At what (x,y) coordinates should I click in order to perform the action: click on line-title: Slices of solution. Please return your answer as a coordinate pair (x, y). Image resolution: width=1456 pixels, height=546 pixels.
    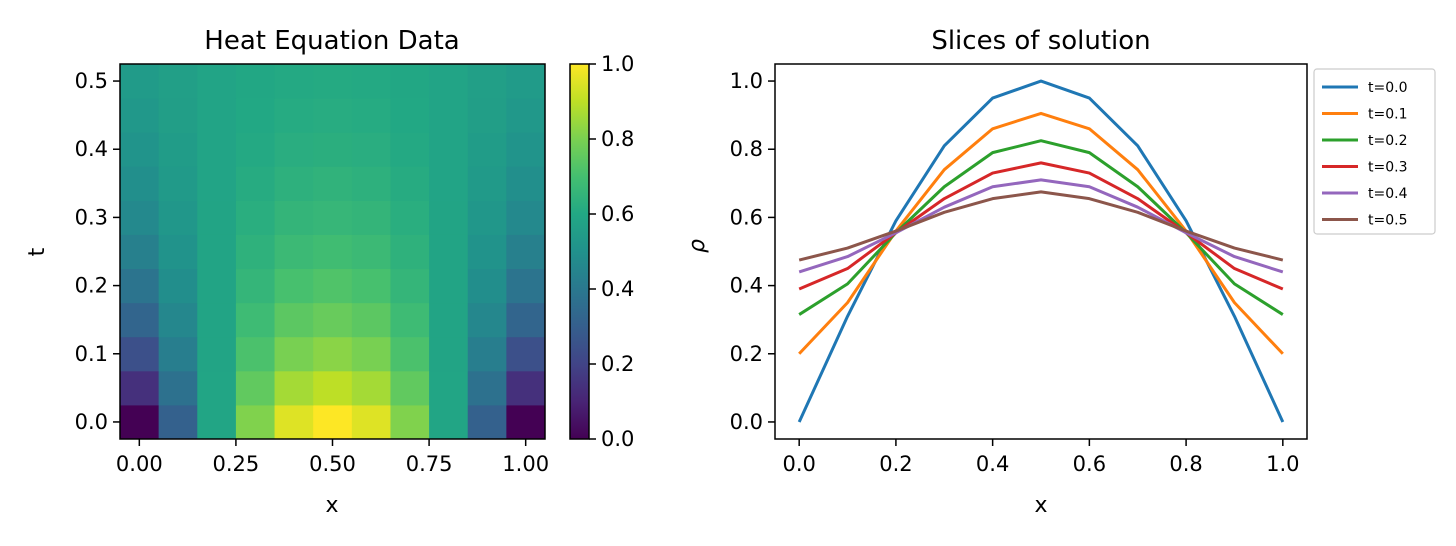
    Looking at the image, I should click on (1040, 41).